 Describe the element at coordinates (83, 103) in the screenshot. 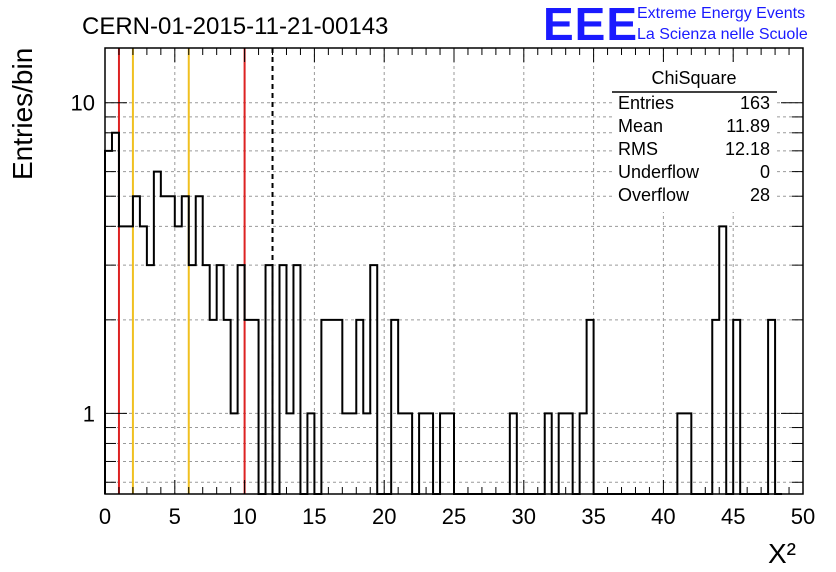

I see `y-tick-label: 10` at that location.